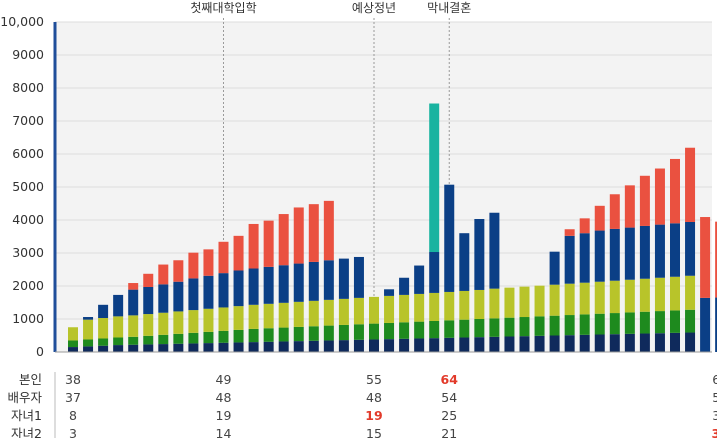 Image resolution: width=717 pixels, height=442 pixels. Describe the element at coordinates (30, 379) in the screenshot. I see `age-row-label-0: 본인` at that location.